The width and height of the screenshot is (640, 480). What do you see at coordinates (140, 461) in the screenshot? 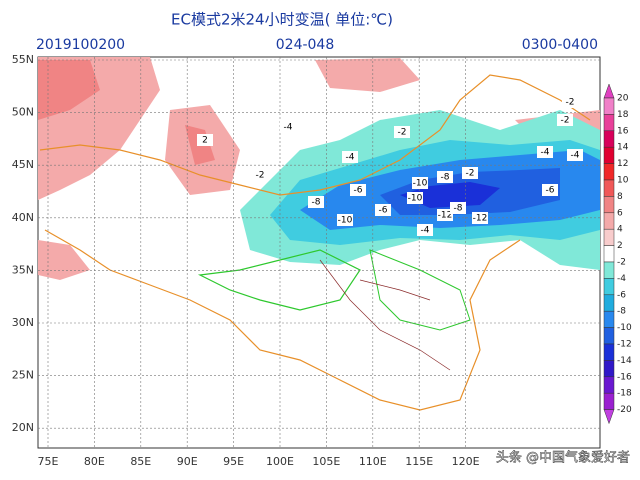
I see `lon-label: 85E` at bounding box center [140, 461].